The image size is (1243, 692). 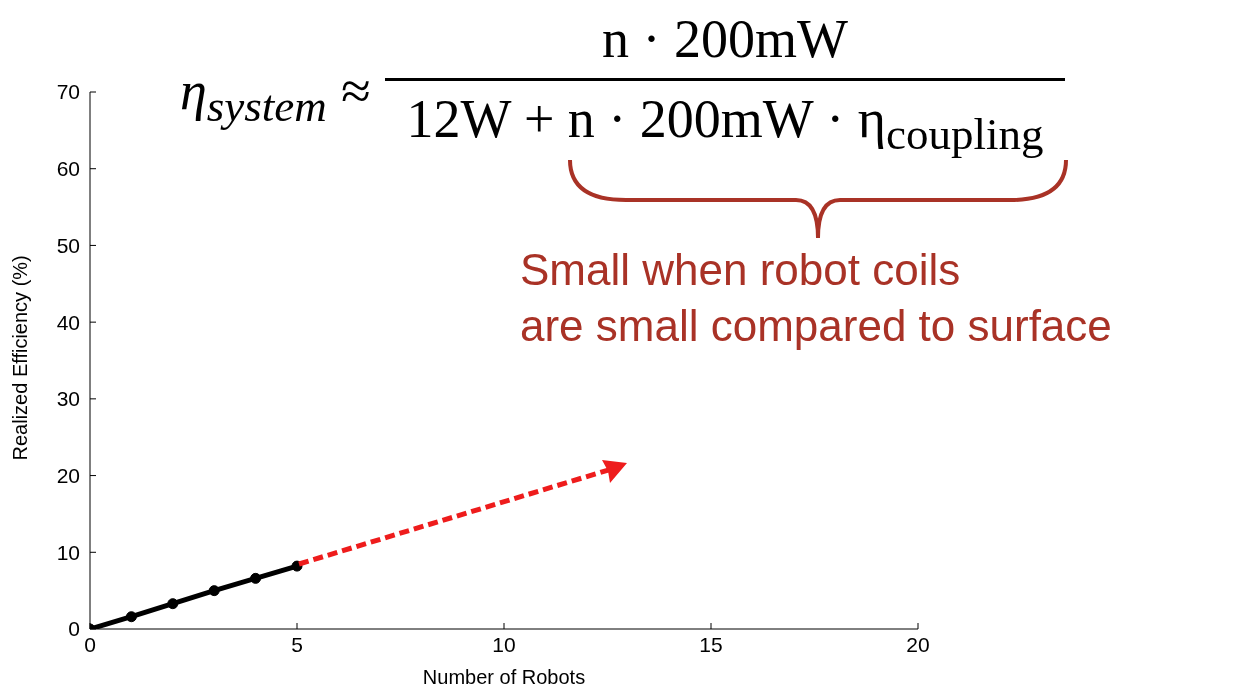 What do you see at coordinates (74, 629) in the screenshot?
I see `y-tick-label: 0` at bounding box center [74, 629].